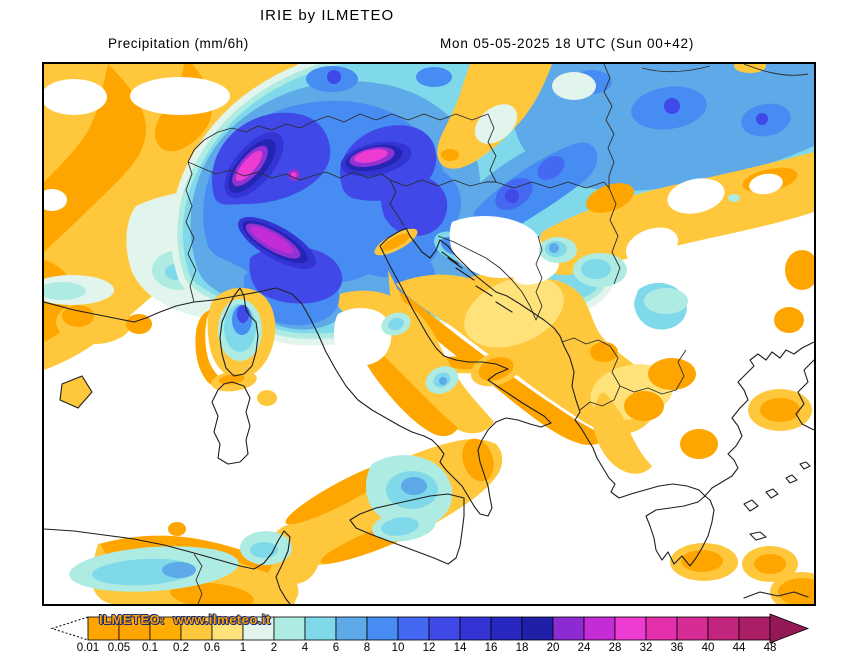 This screenshot has height=656, width=850. Describe the element at coordinates (770, 648) in the screenshot. I see `svg-text: 48` at that location.